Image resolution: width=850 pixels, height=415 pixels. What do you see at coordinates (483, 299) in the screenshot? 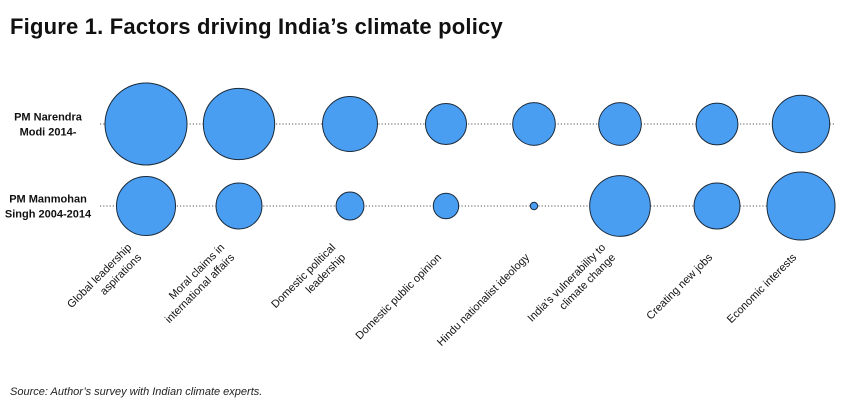
I see `category-label-5: Hindu nationalist ideology` at bounding box center [483, 299].